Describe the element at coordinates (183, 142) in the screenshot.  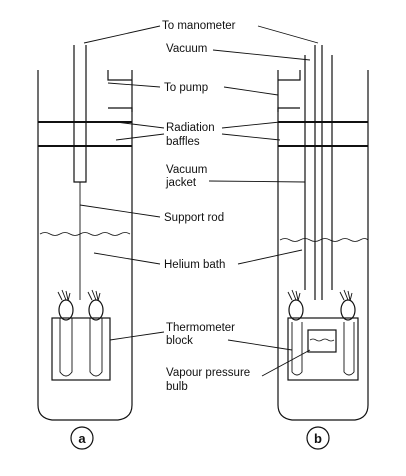
I see `label-baffles: baffles` at that location.